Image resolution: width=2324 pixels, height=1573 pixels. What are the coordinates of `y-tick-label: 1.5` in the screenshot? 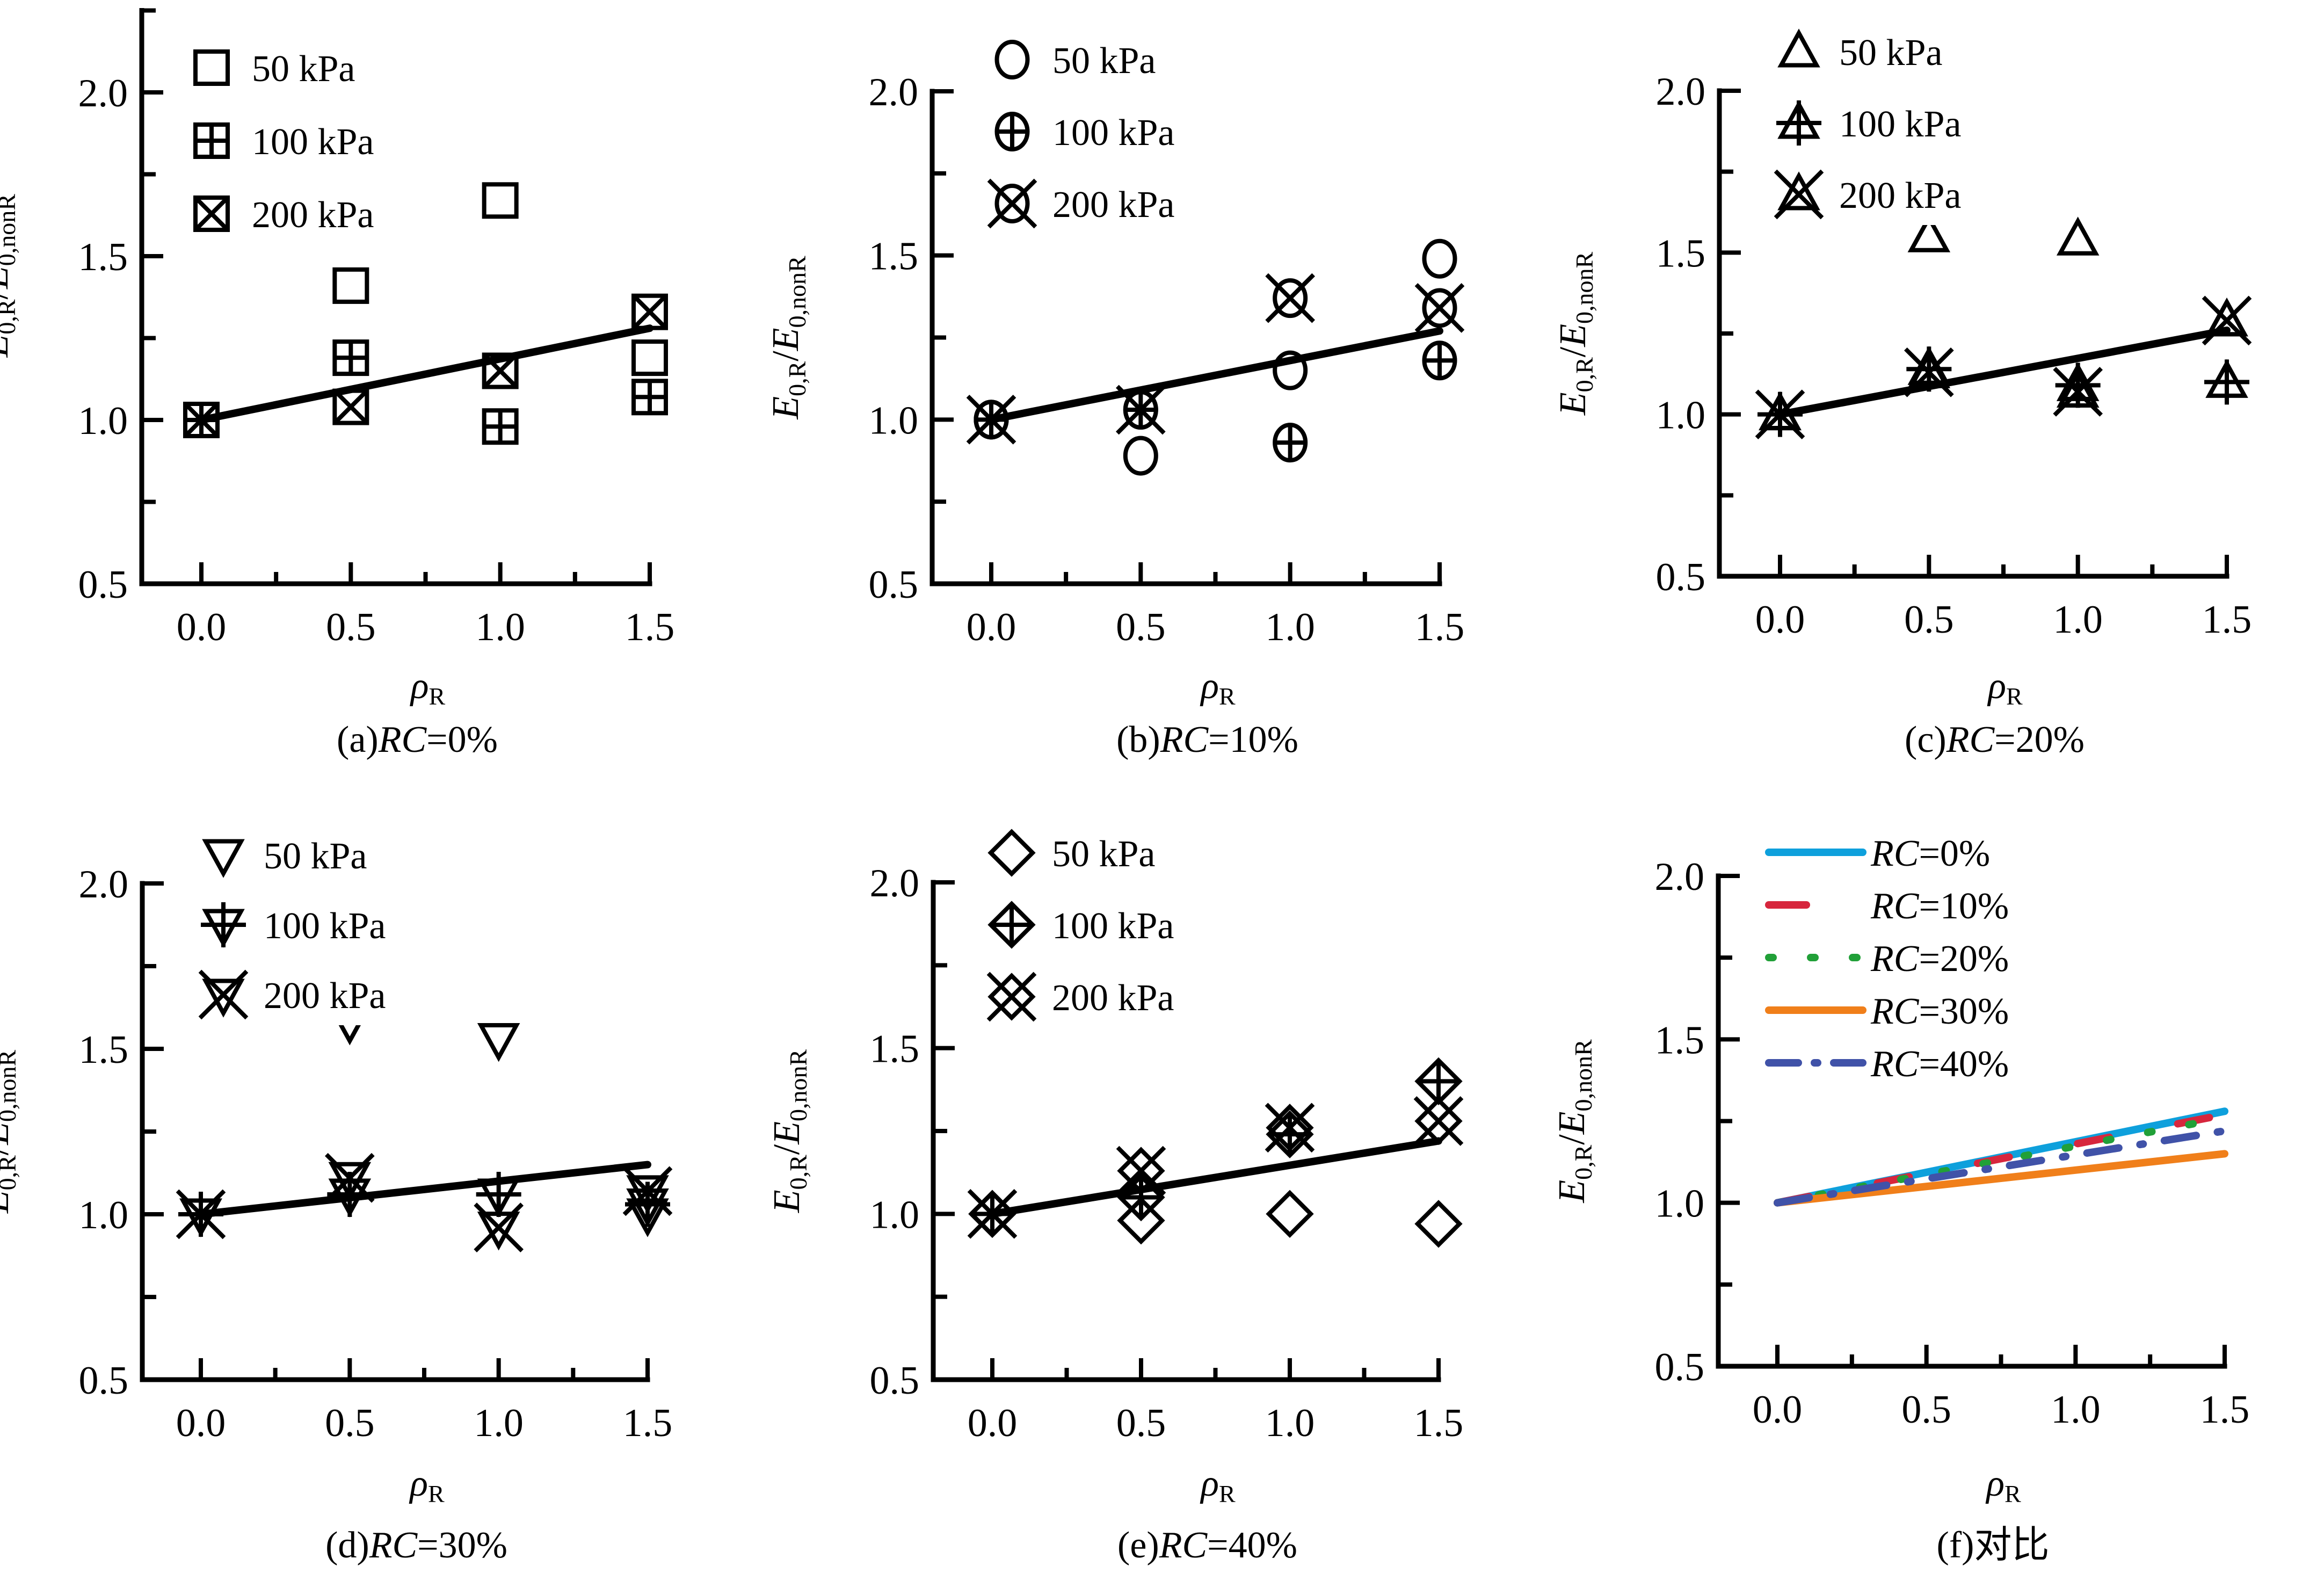 It's located at (895, 1049).